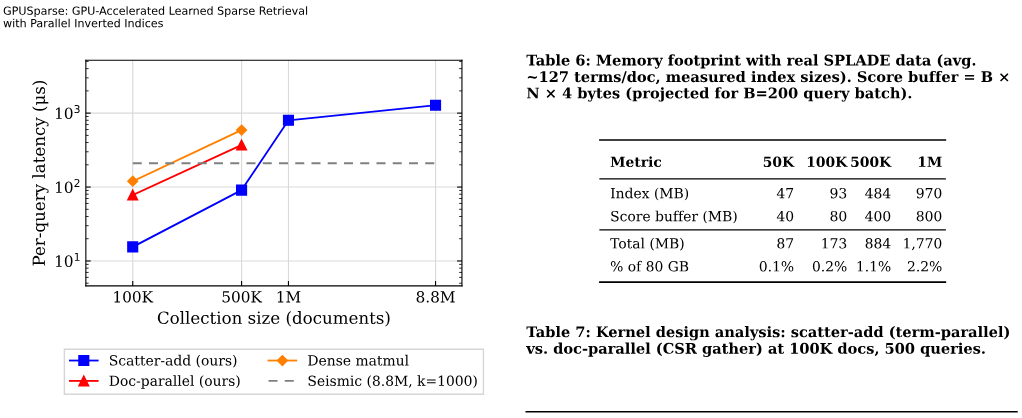  I want to click on text: 1,770, so click(923, 244).